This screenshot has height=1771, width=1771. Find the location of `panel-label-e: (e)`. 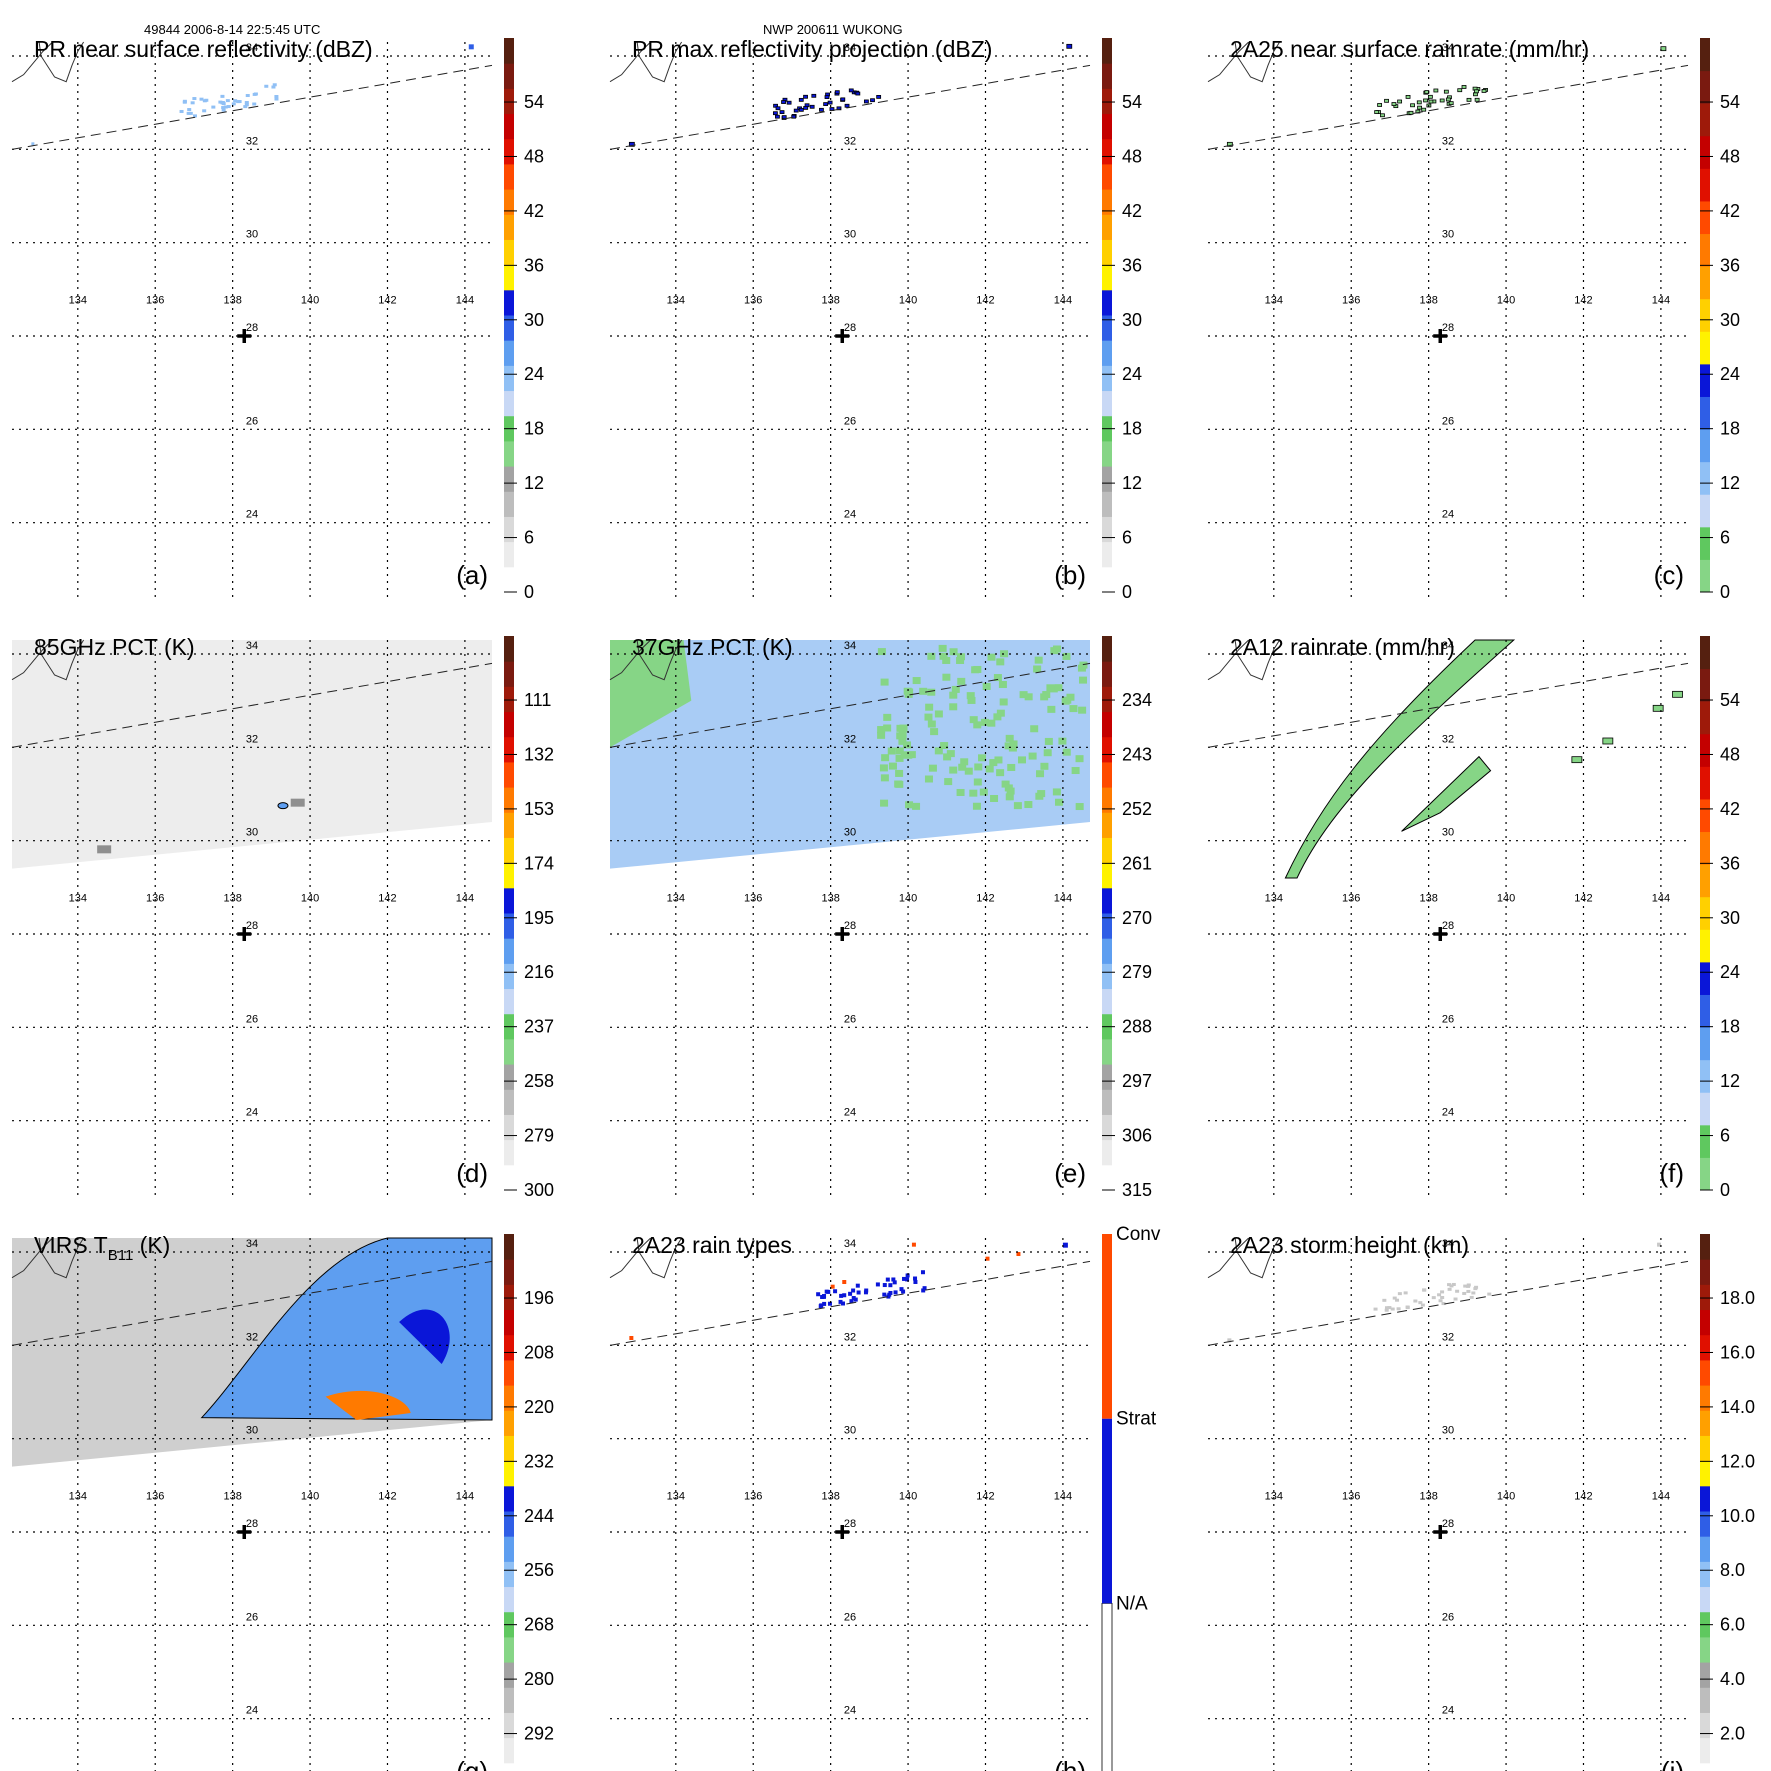

panel-label-e: (e) is located at coordinates (1070, 1173).